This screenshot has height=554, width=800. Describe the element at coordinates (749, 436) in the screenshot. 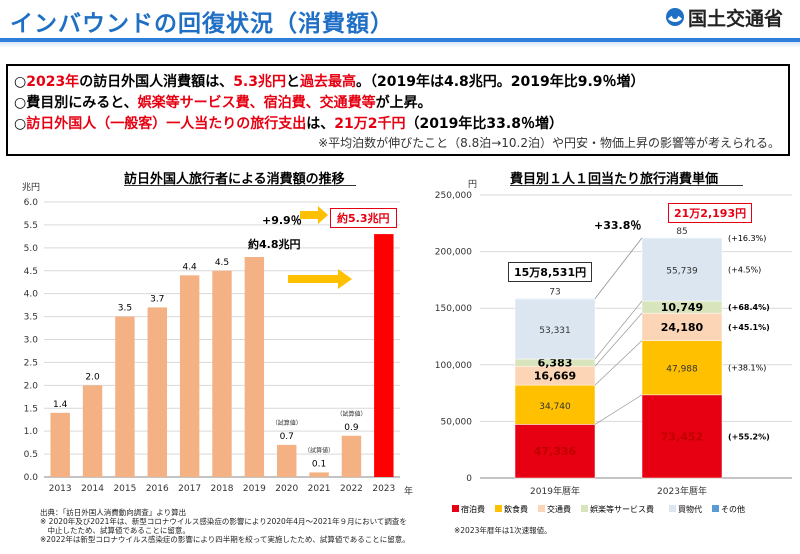

I see `change-label: (+55.2%)` at that location.